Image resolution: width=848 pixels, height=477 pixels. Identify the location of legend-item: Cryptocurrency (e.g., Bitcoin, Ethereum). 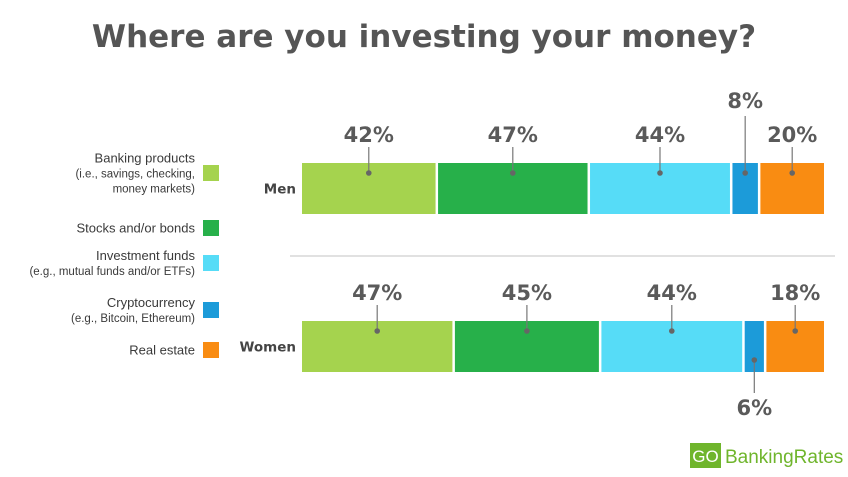
(145, 310).